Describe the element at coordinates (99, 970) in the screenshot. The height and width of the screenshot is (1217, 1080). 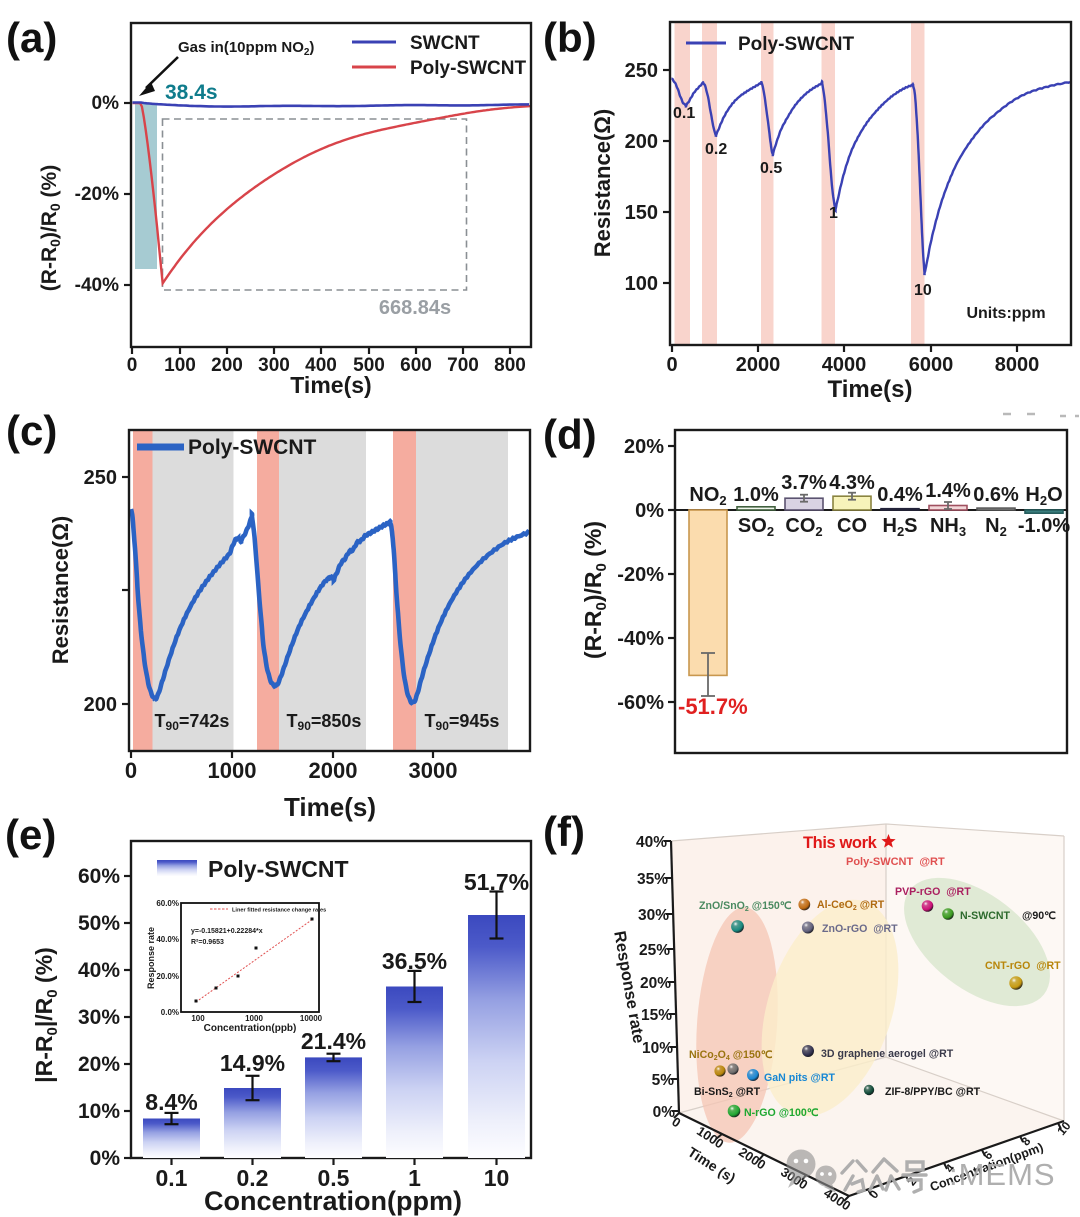
I see `svg-text: 40%` at that location.